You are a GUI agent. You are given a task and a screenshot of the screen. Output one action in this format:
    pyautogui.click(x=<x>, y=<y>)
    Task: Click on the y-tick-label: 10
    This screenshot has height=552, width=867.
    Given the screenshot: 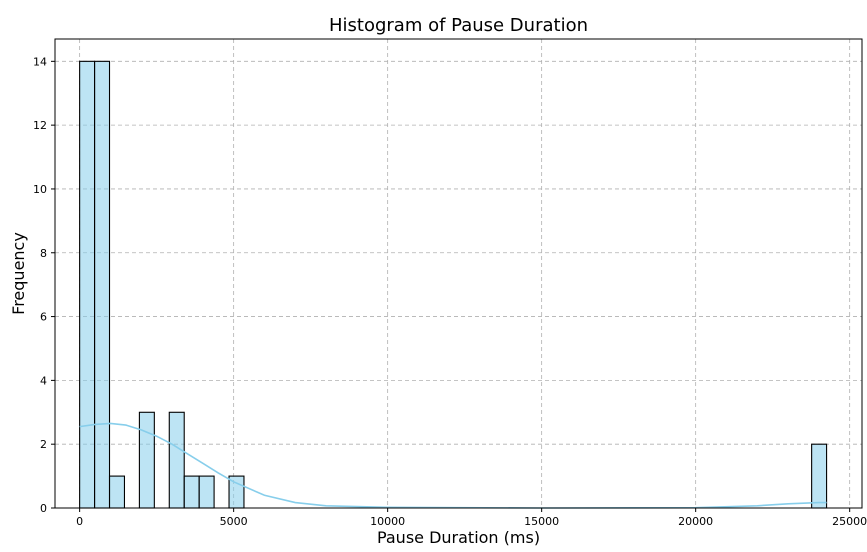 What is the action you would take?
    pyautogui.click(x=40, y=189)
    